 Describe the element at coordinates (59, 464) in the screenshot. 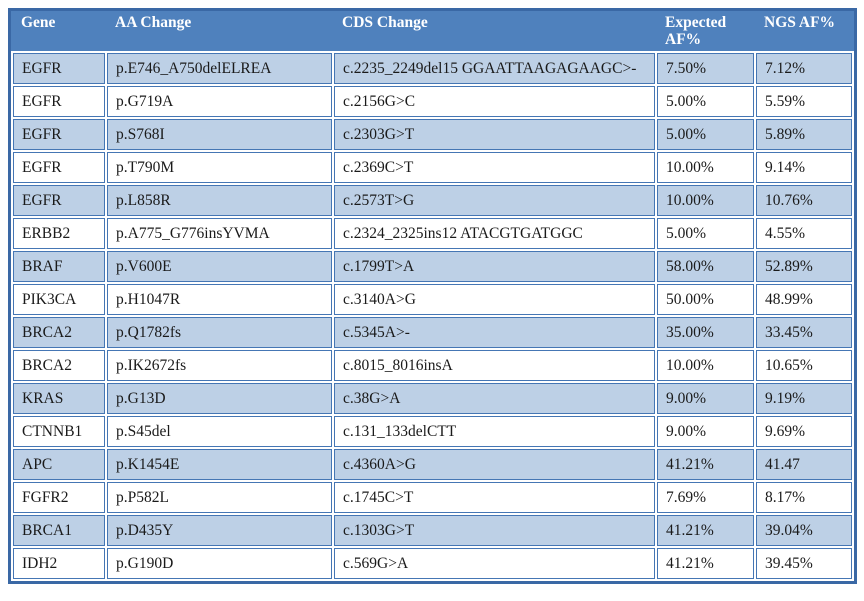

I see `cell-gene: APC` at that location.